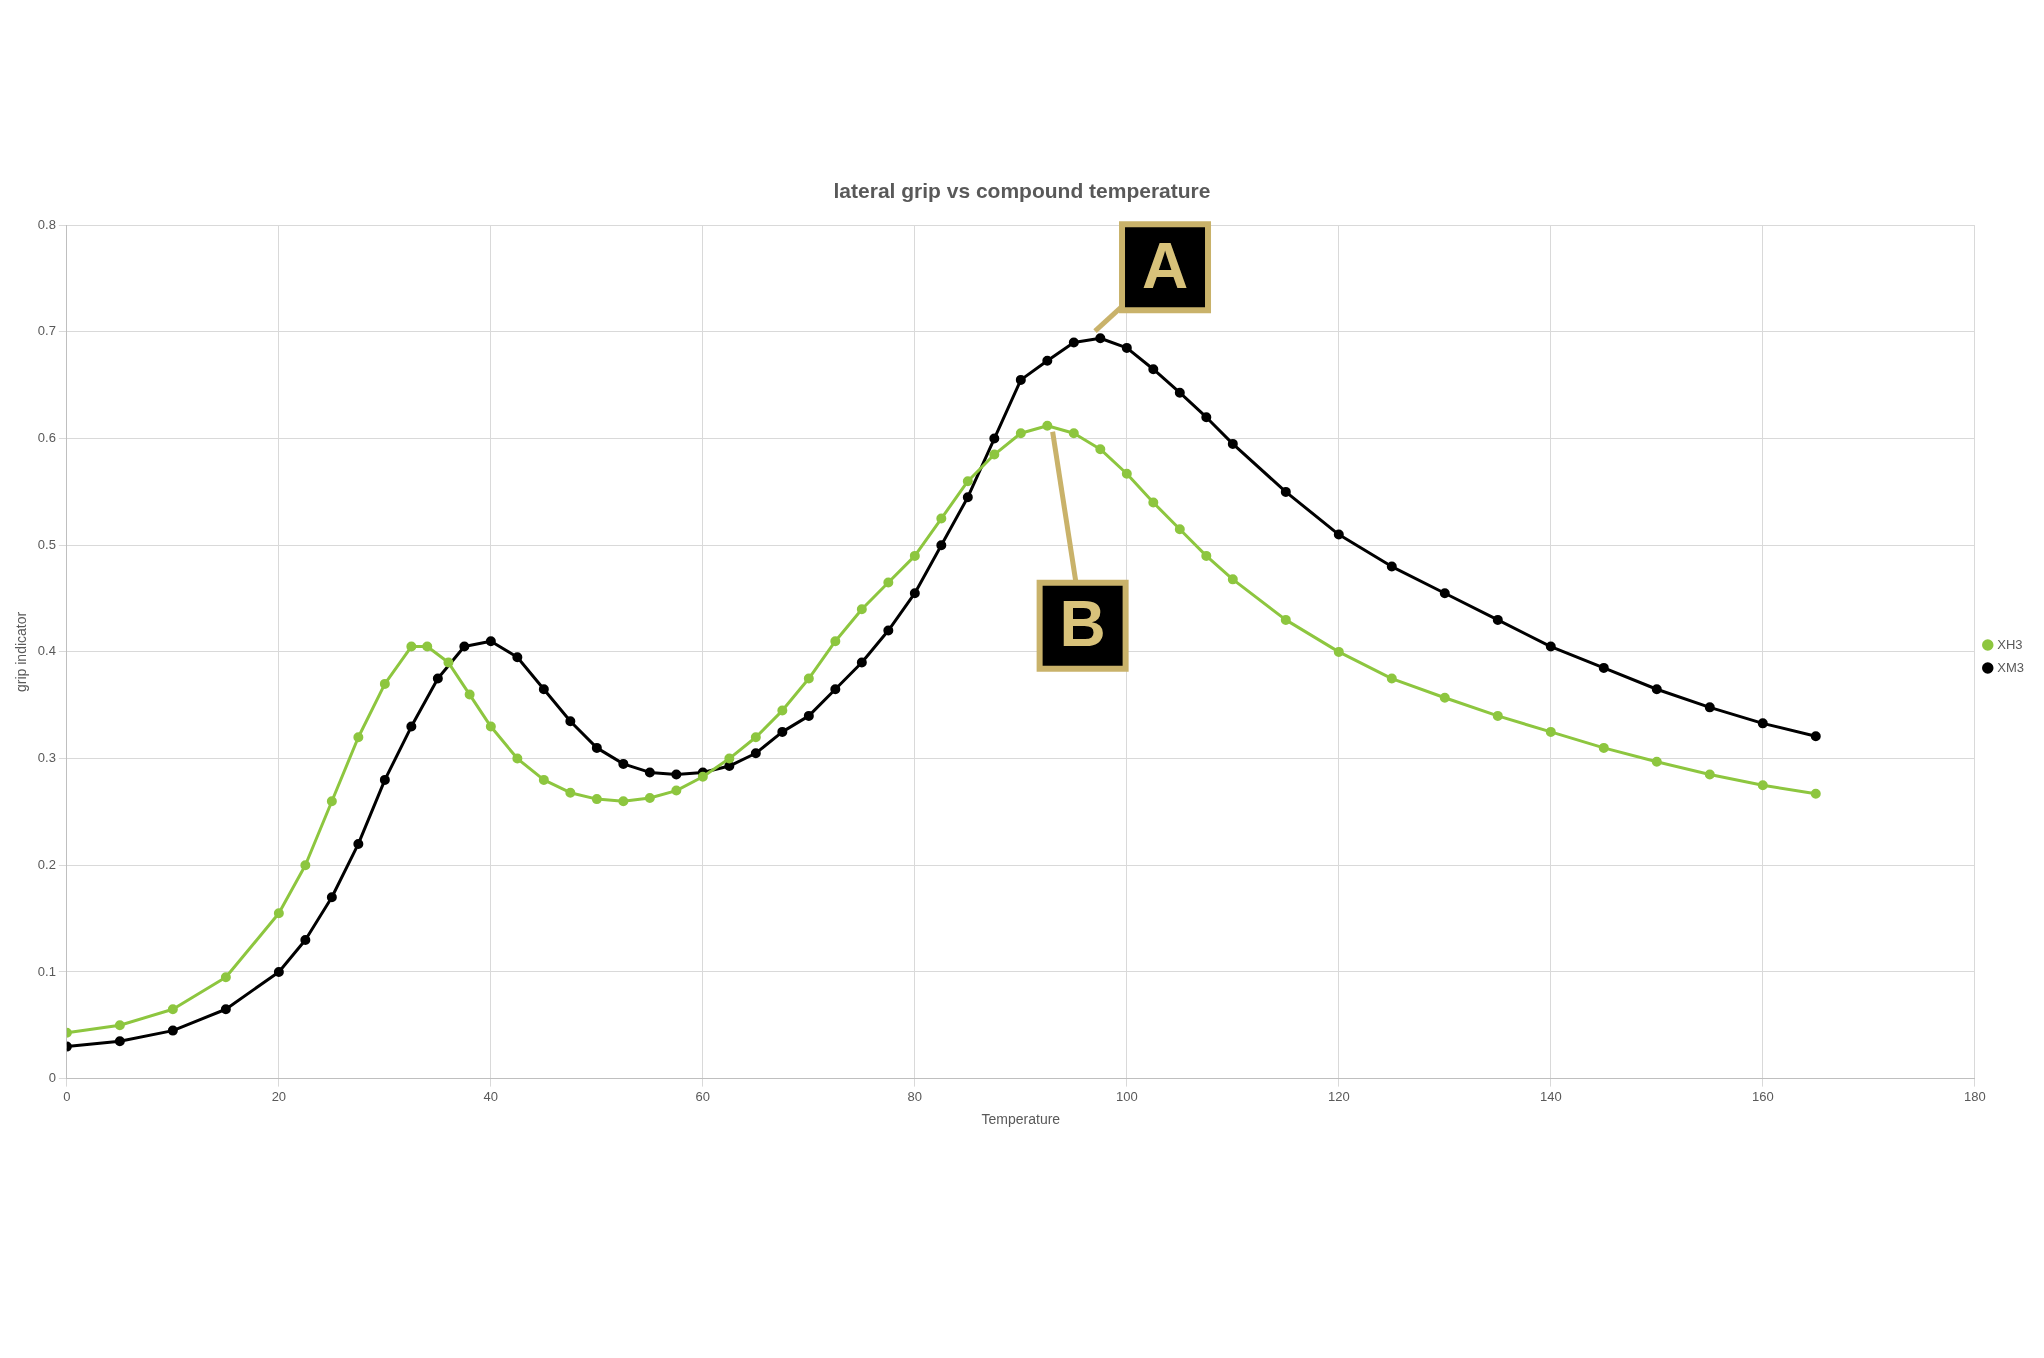 This screenshot has width=2044, height=1358. What do you see at coordinates (21, 651) in the screenshot?
I see `y-axis-title: grip indicator` at bounding box center [21, 651].